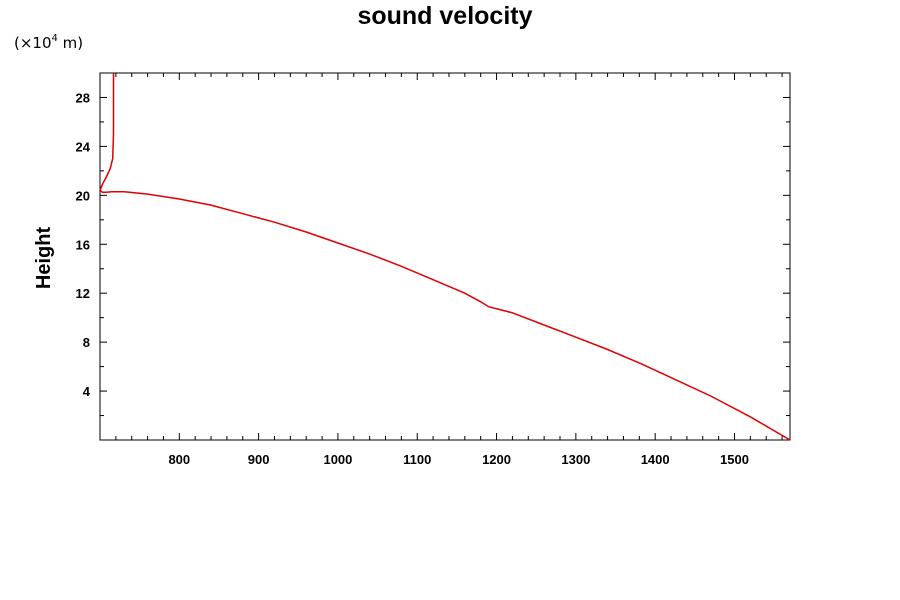 The height and width of the screenshot is (600, 900). What do you see at coordinates (70, 43) in the screenshot?
I see `y-unit-suffix: m)` at bounding box center [70, 43].